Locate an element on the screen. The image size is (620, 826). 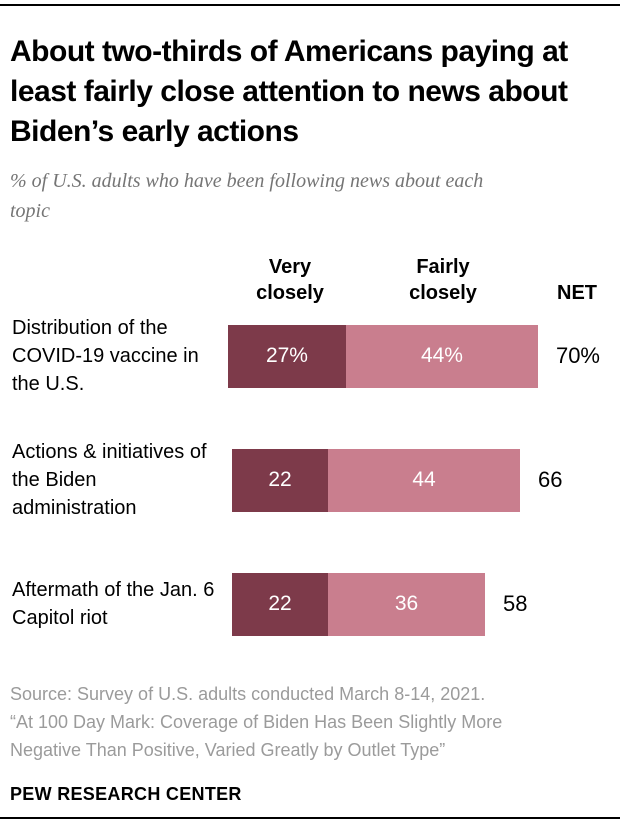
bar-segment-fairly-closely: 44% is located at coordinates (441, 356).